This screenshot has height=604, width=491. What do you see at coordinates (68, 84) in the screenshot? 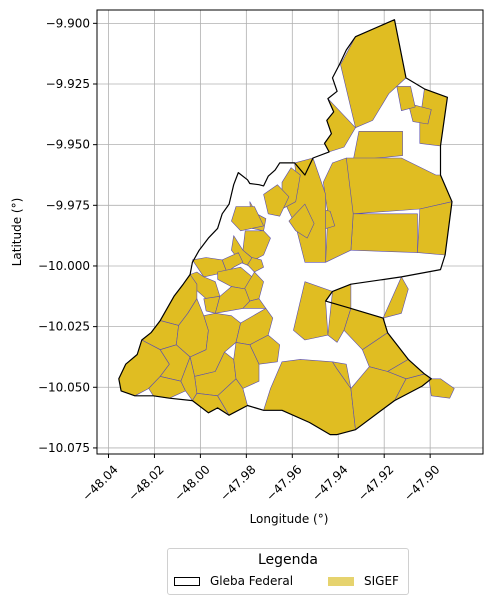
I see `y-tick-label-1: −9.925` at bounding box center [68, 84].